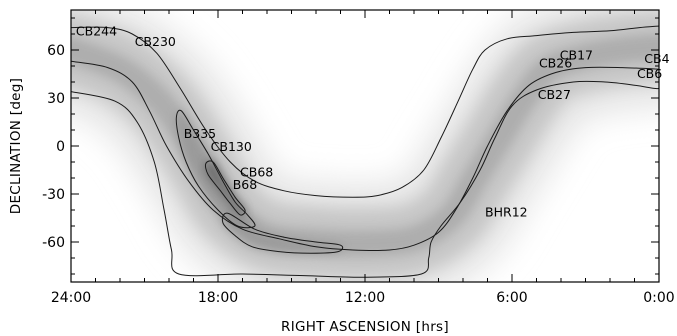  I want to click on y-axis-title: DECLINATION [deg], so click(16, 146).